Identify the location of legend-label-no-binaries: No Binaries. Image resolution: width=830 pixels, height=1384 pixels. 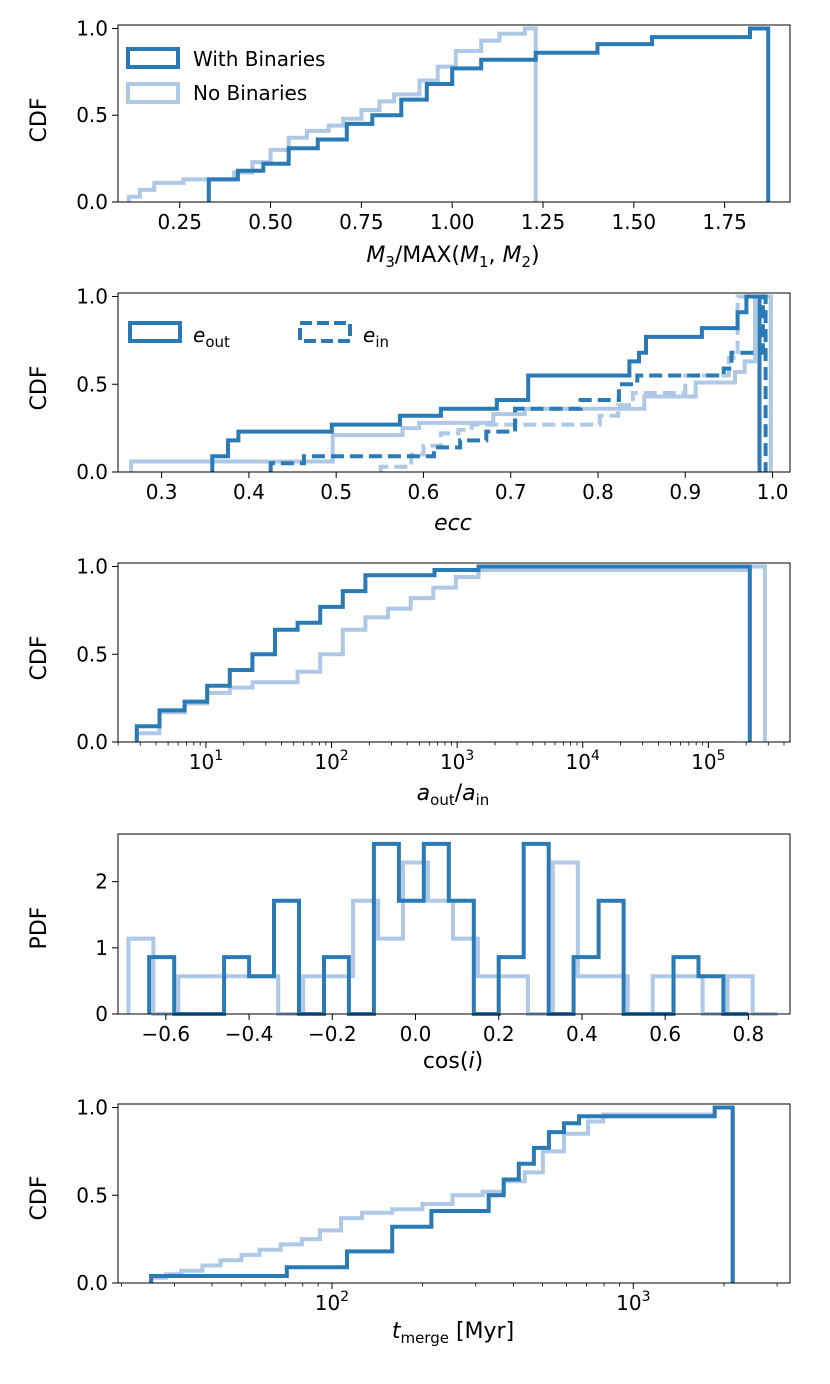
(250, 93).